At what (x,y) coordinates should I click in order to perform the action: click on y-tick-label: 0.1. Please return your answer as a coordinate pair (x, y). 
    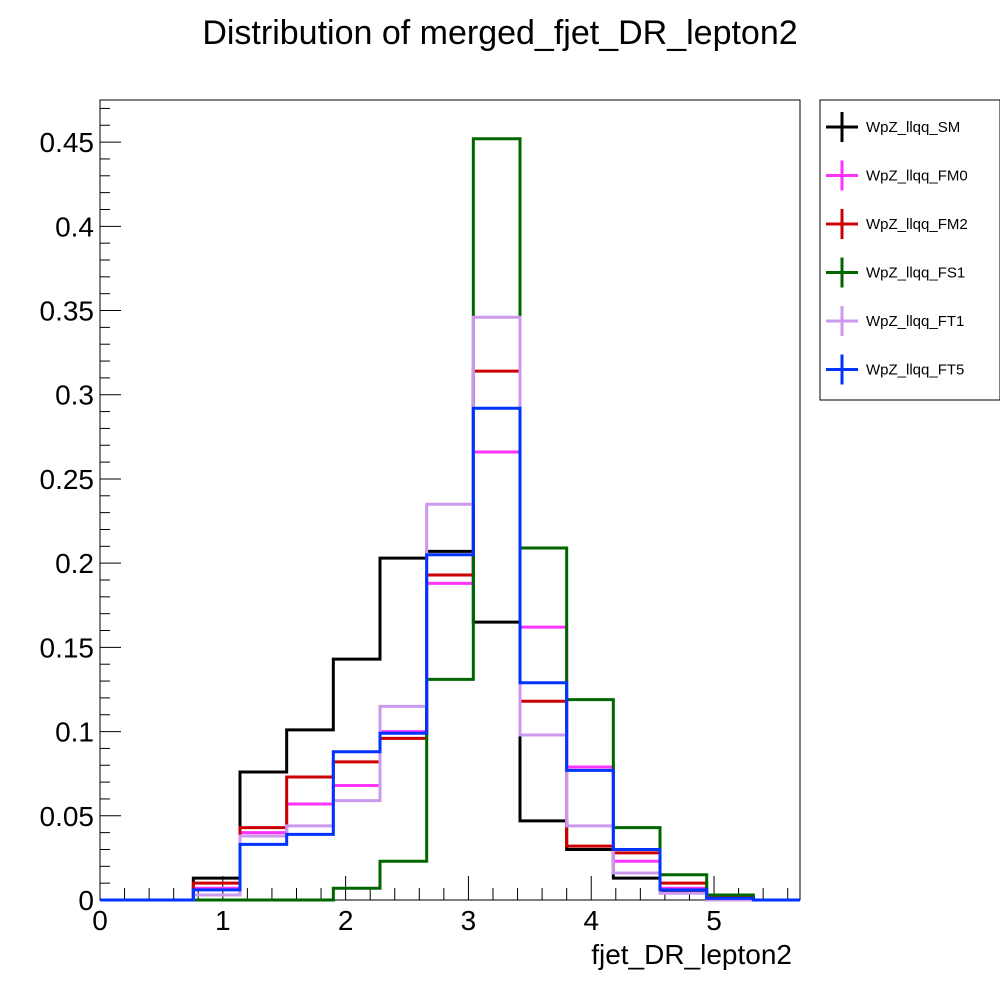
    Looking at the image, I should click on (74, 732).